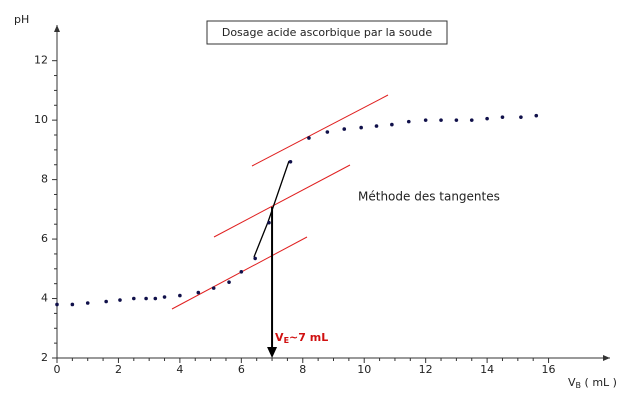 The image size is (628, 413). What do you see at coordinates (21, 19) in the screenshot?
I see `y-axis-label: pH` at bounding box center [21, 19].